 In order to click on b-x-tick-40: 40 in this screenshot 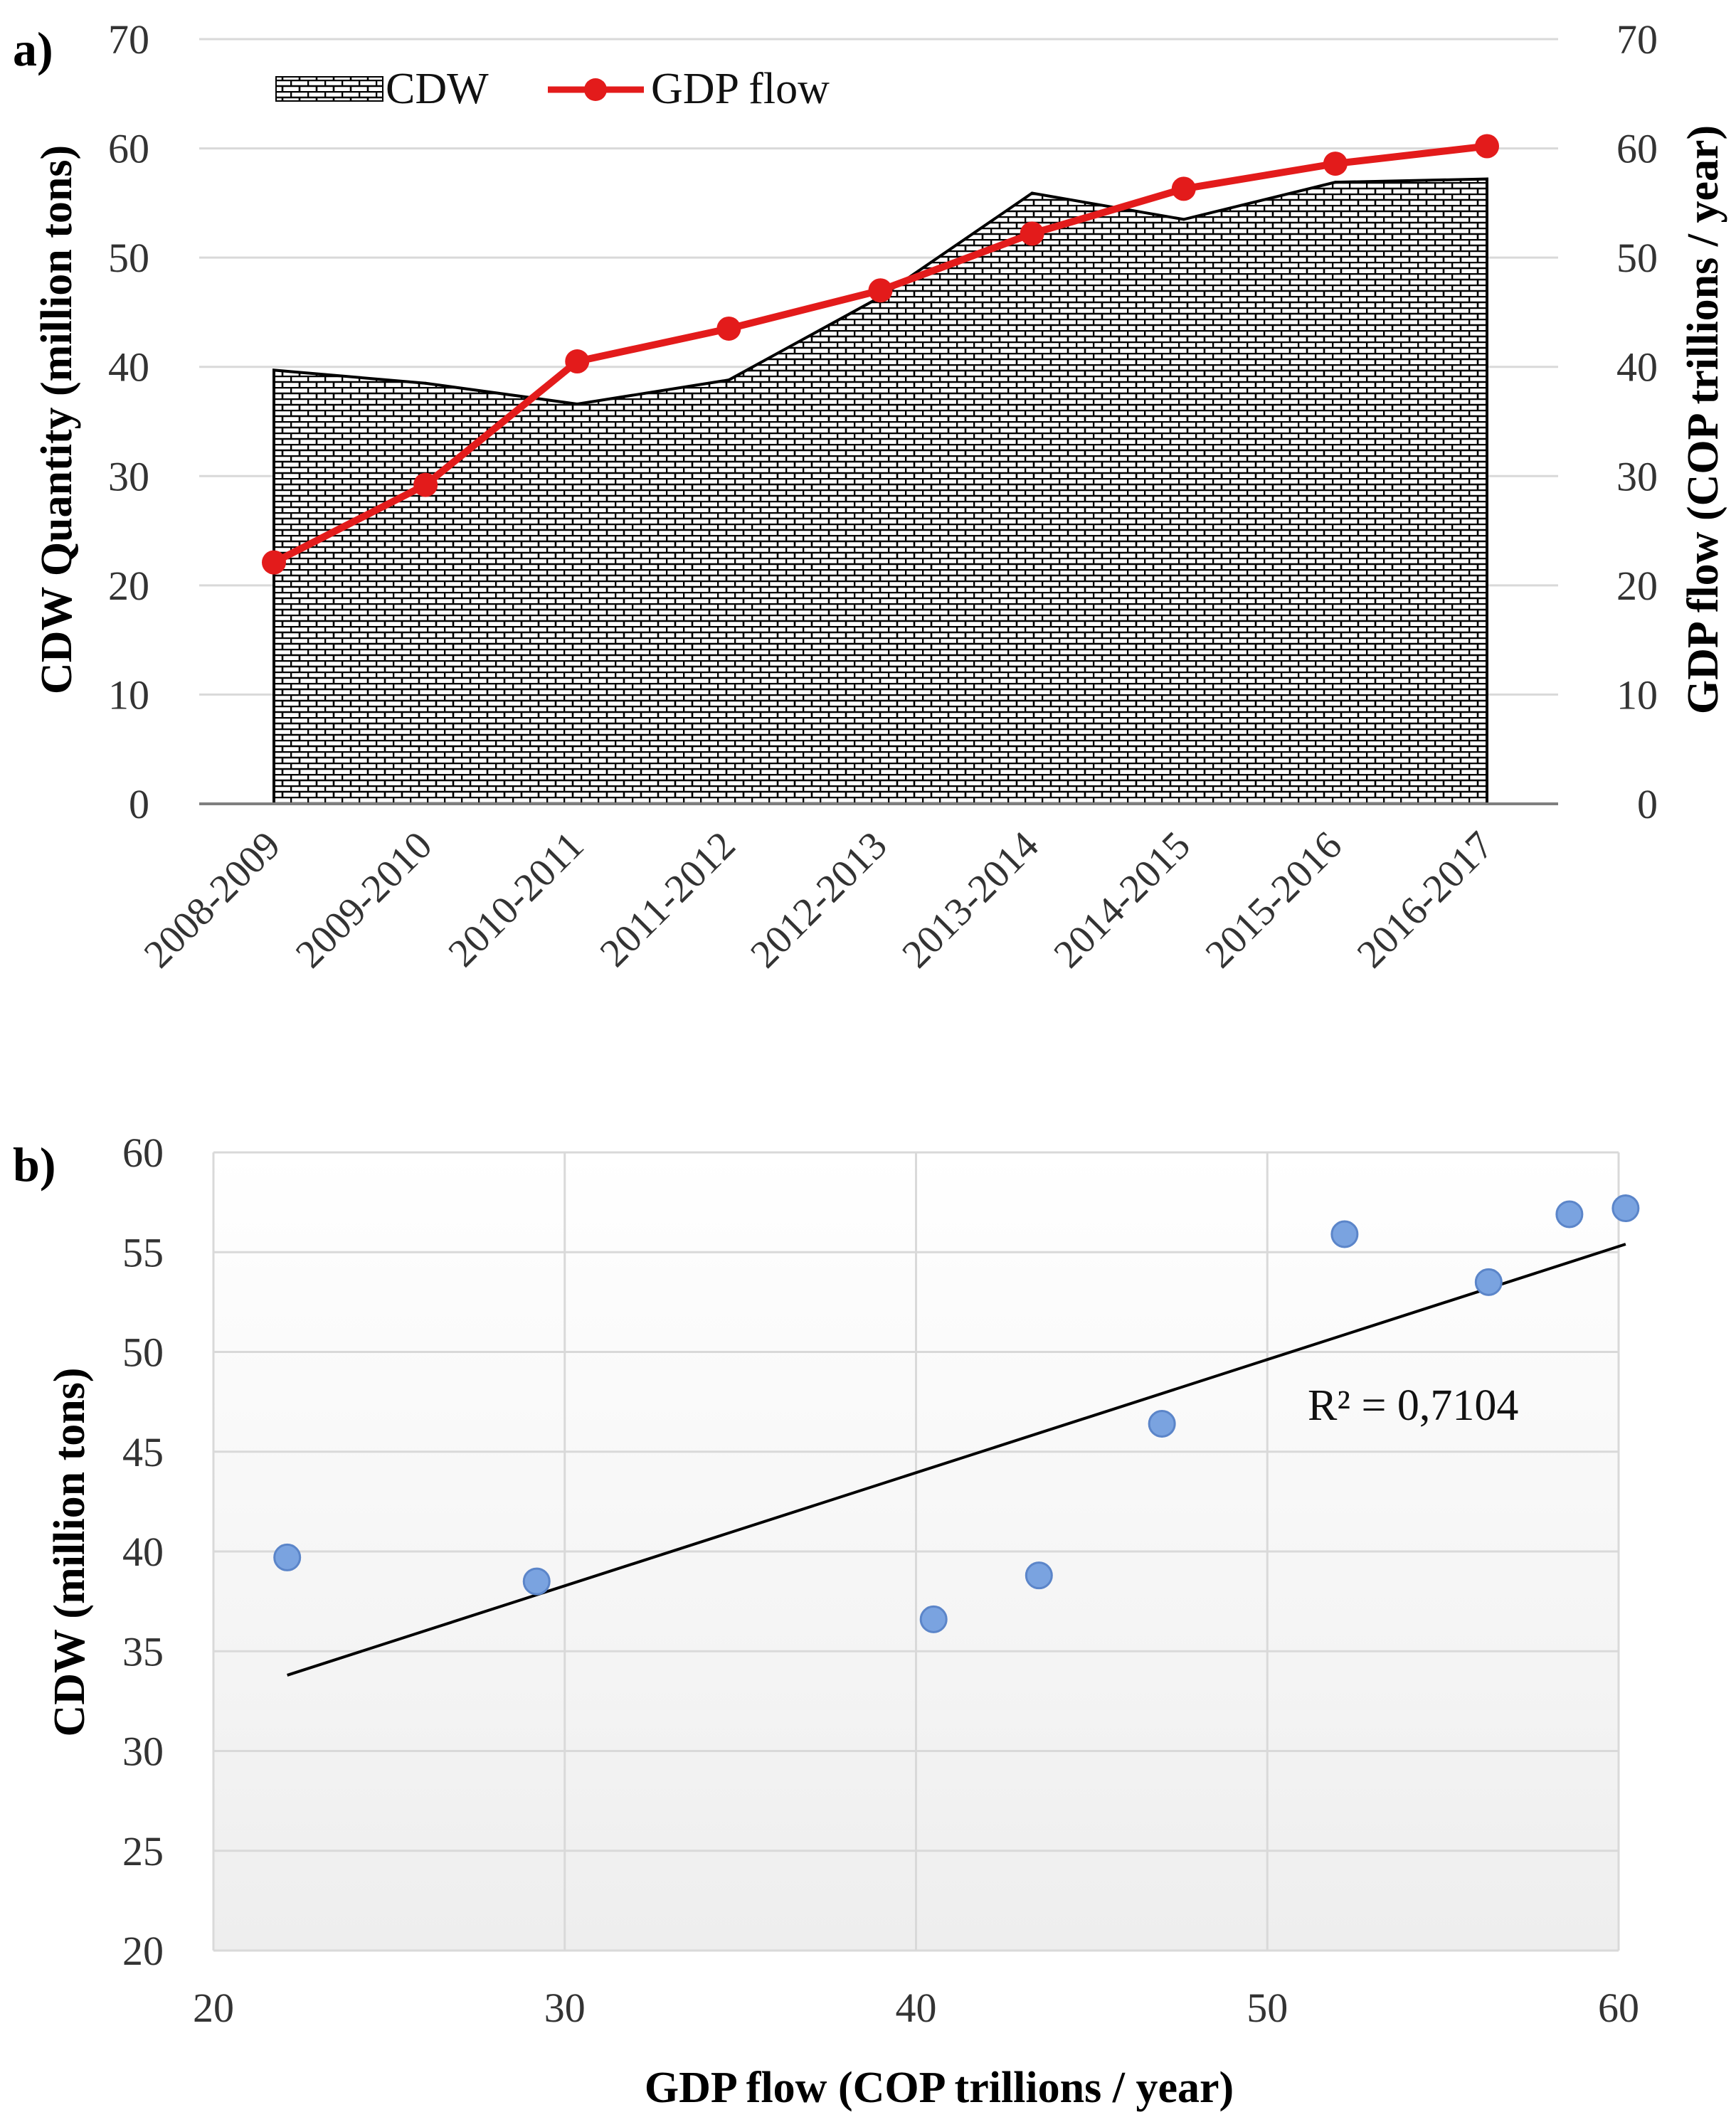, I will do `click(916, 2008)`.